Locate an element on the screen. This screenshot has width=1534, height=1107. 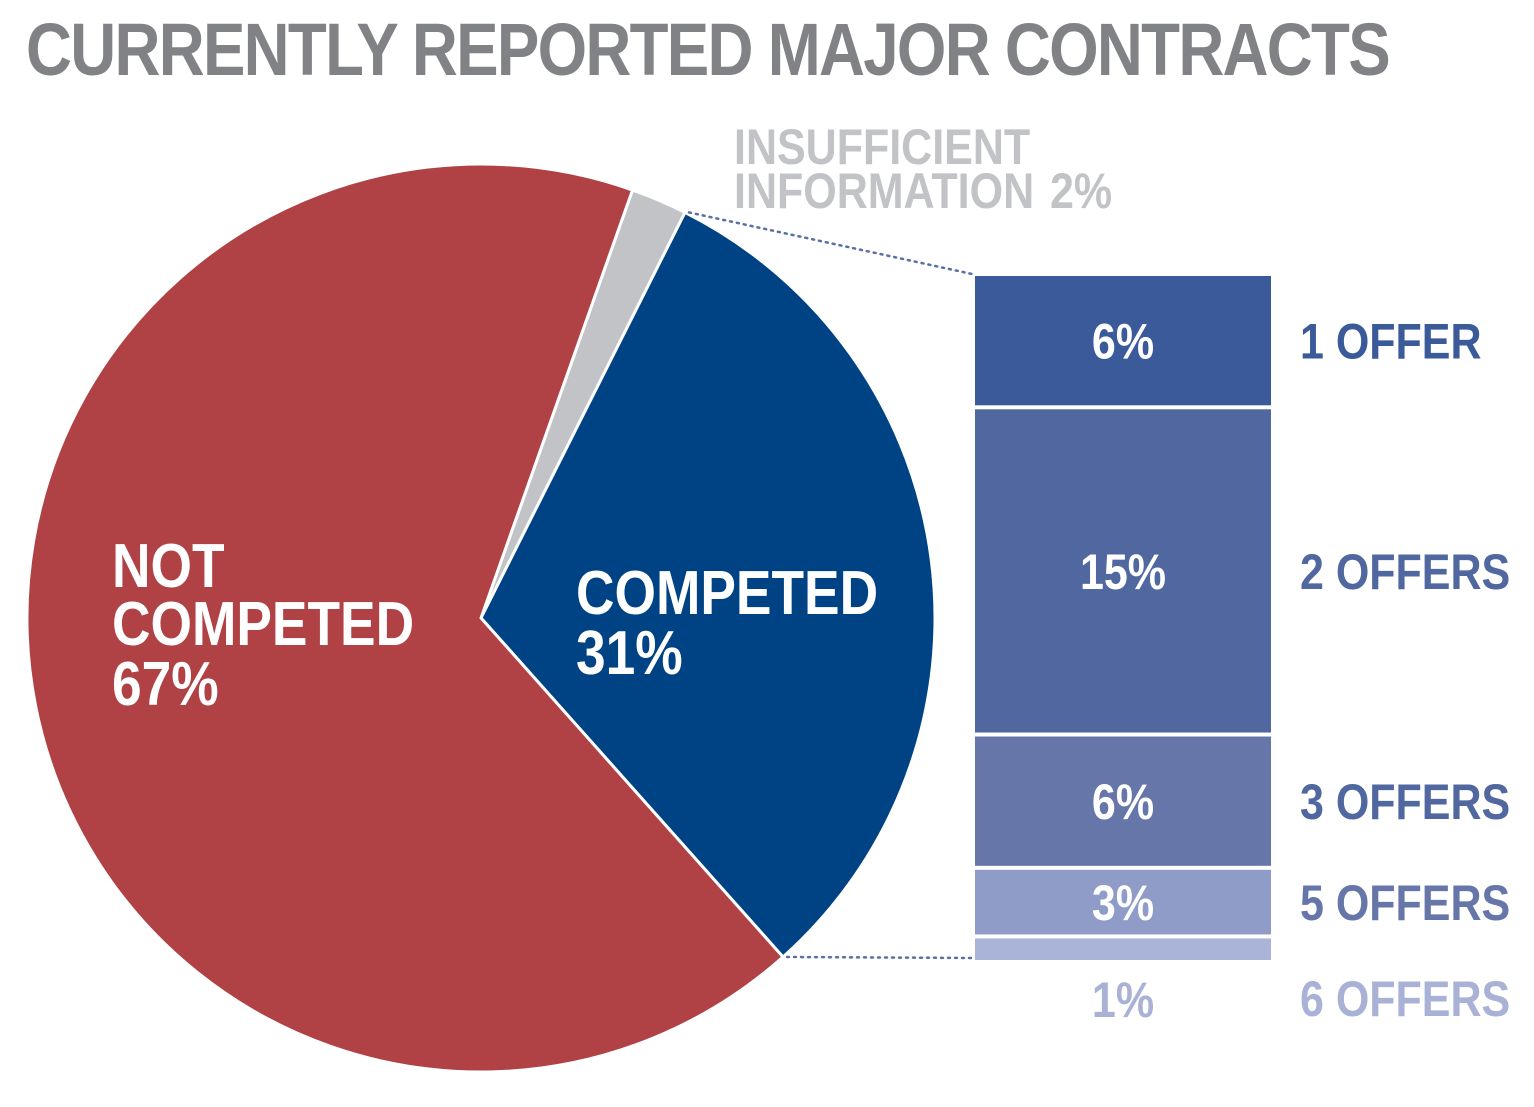
segment-label-3-offers: 3 OFFERS is located at coordinates (1405, 802).